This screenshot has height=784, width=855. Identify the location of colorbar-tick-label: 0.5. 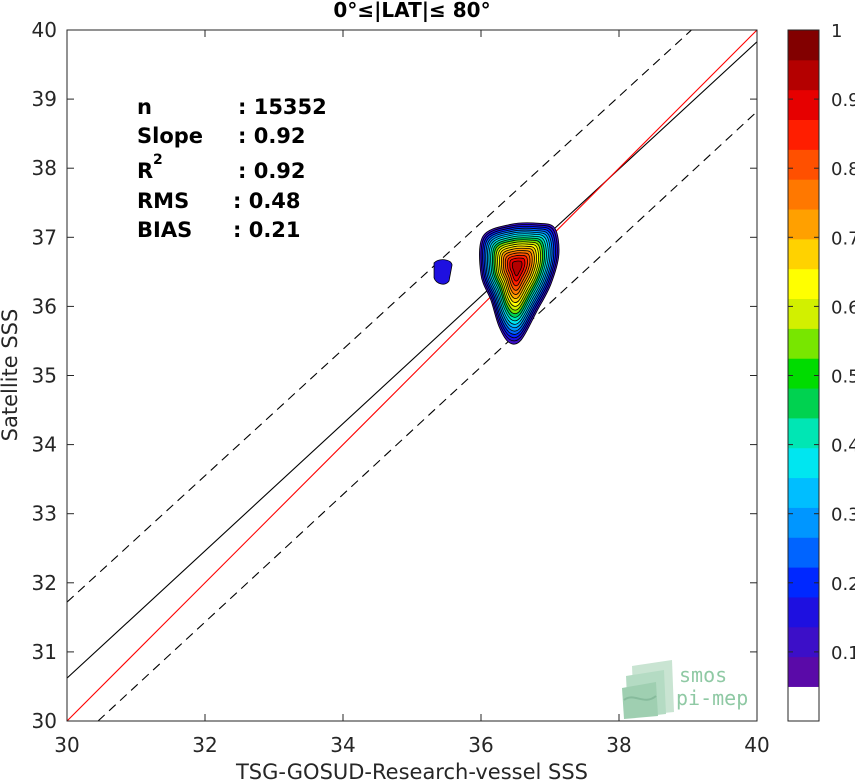
(843, 377).